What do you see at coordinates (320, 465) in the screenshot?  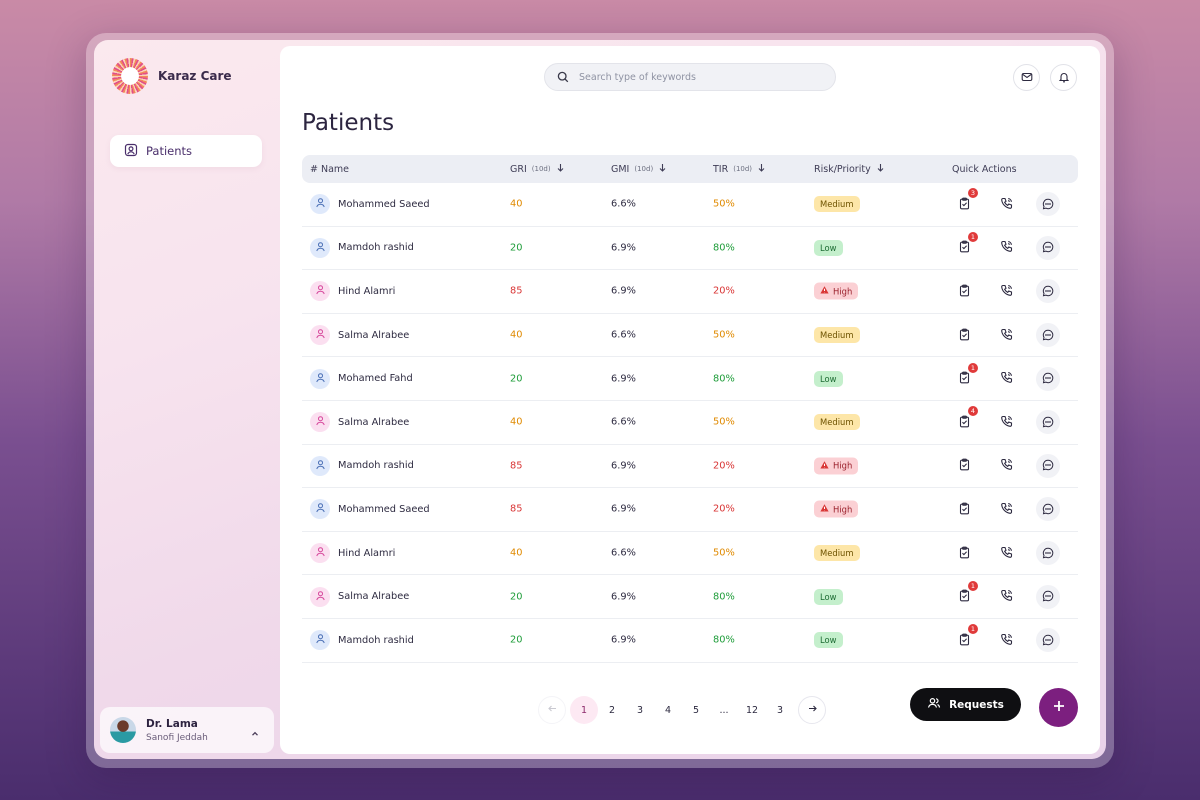 I see `patient-avatar` at bounding box center [320, 465].